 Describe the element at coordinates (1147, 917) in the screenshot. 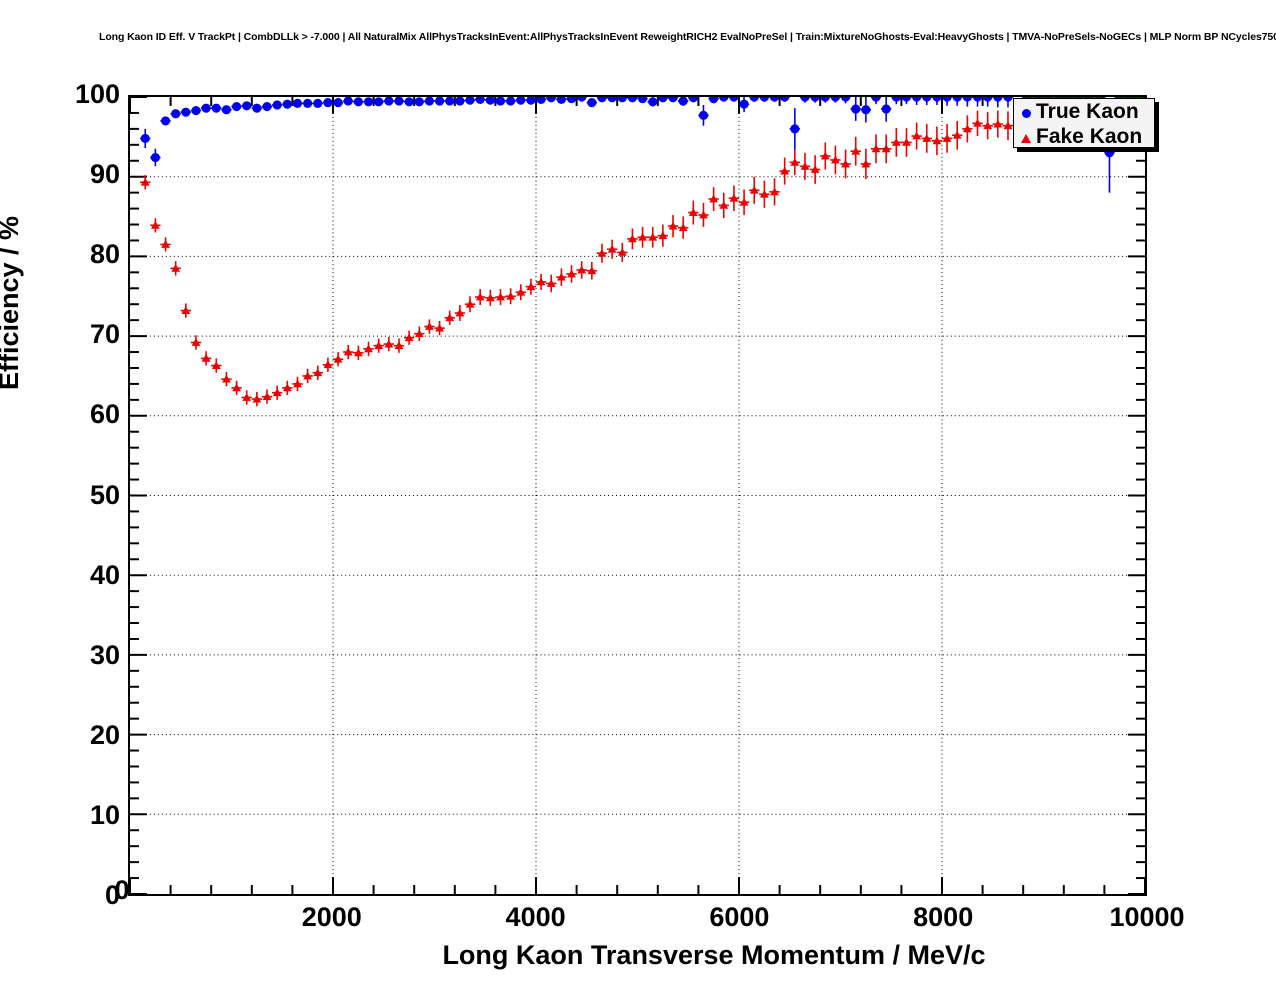

I see `x-axis-tick-label: 10000` at that location.